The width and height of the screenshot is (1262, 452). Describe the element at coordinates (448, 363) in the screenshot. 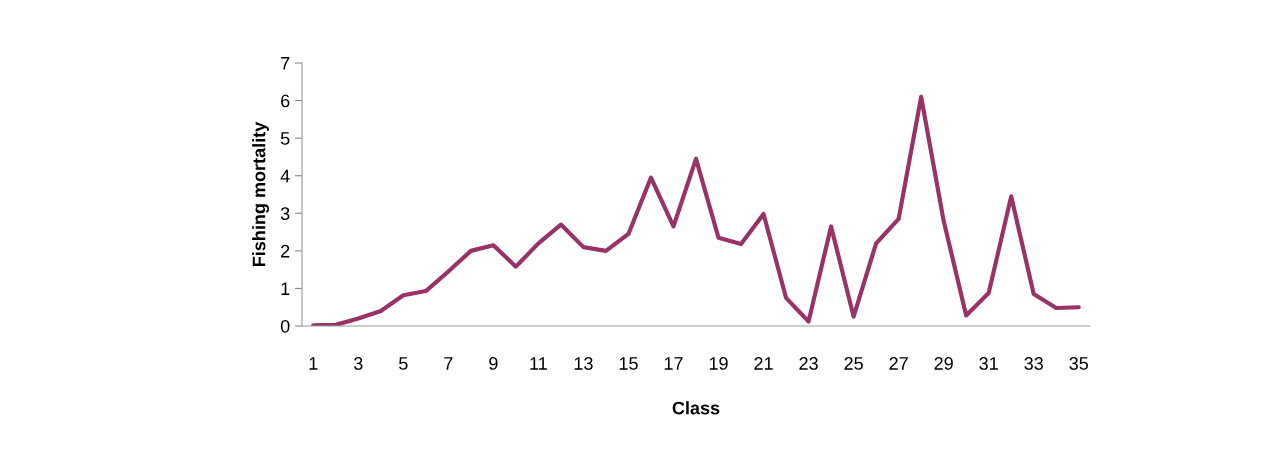

I see `x-tick-label: 7` at that location.